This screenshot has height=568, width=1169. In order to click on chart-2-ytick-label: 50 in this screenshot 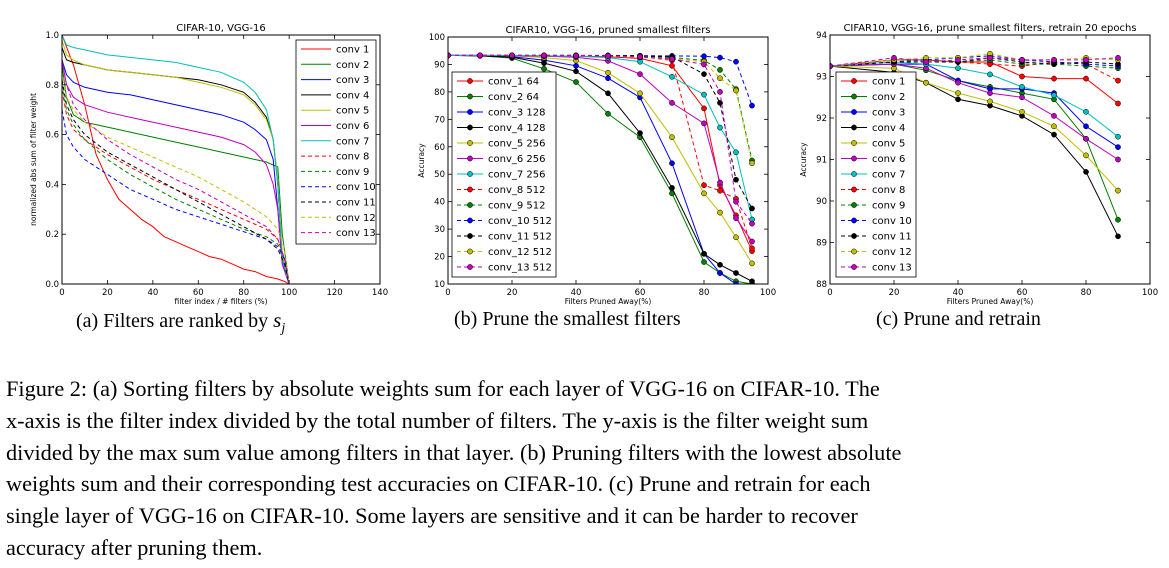, I will do `click(439, 175)`.